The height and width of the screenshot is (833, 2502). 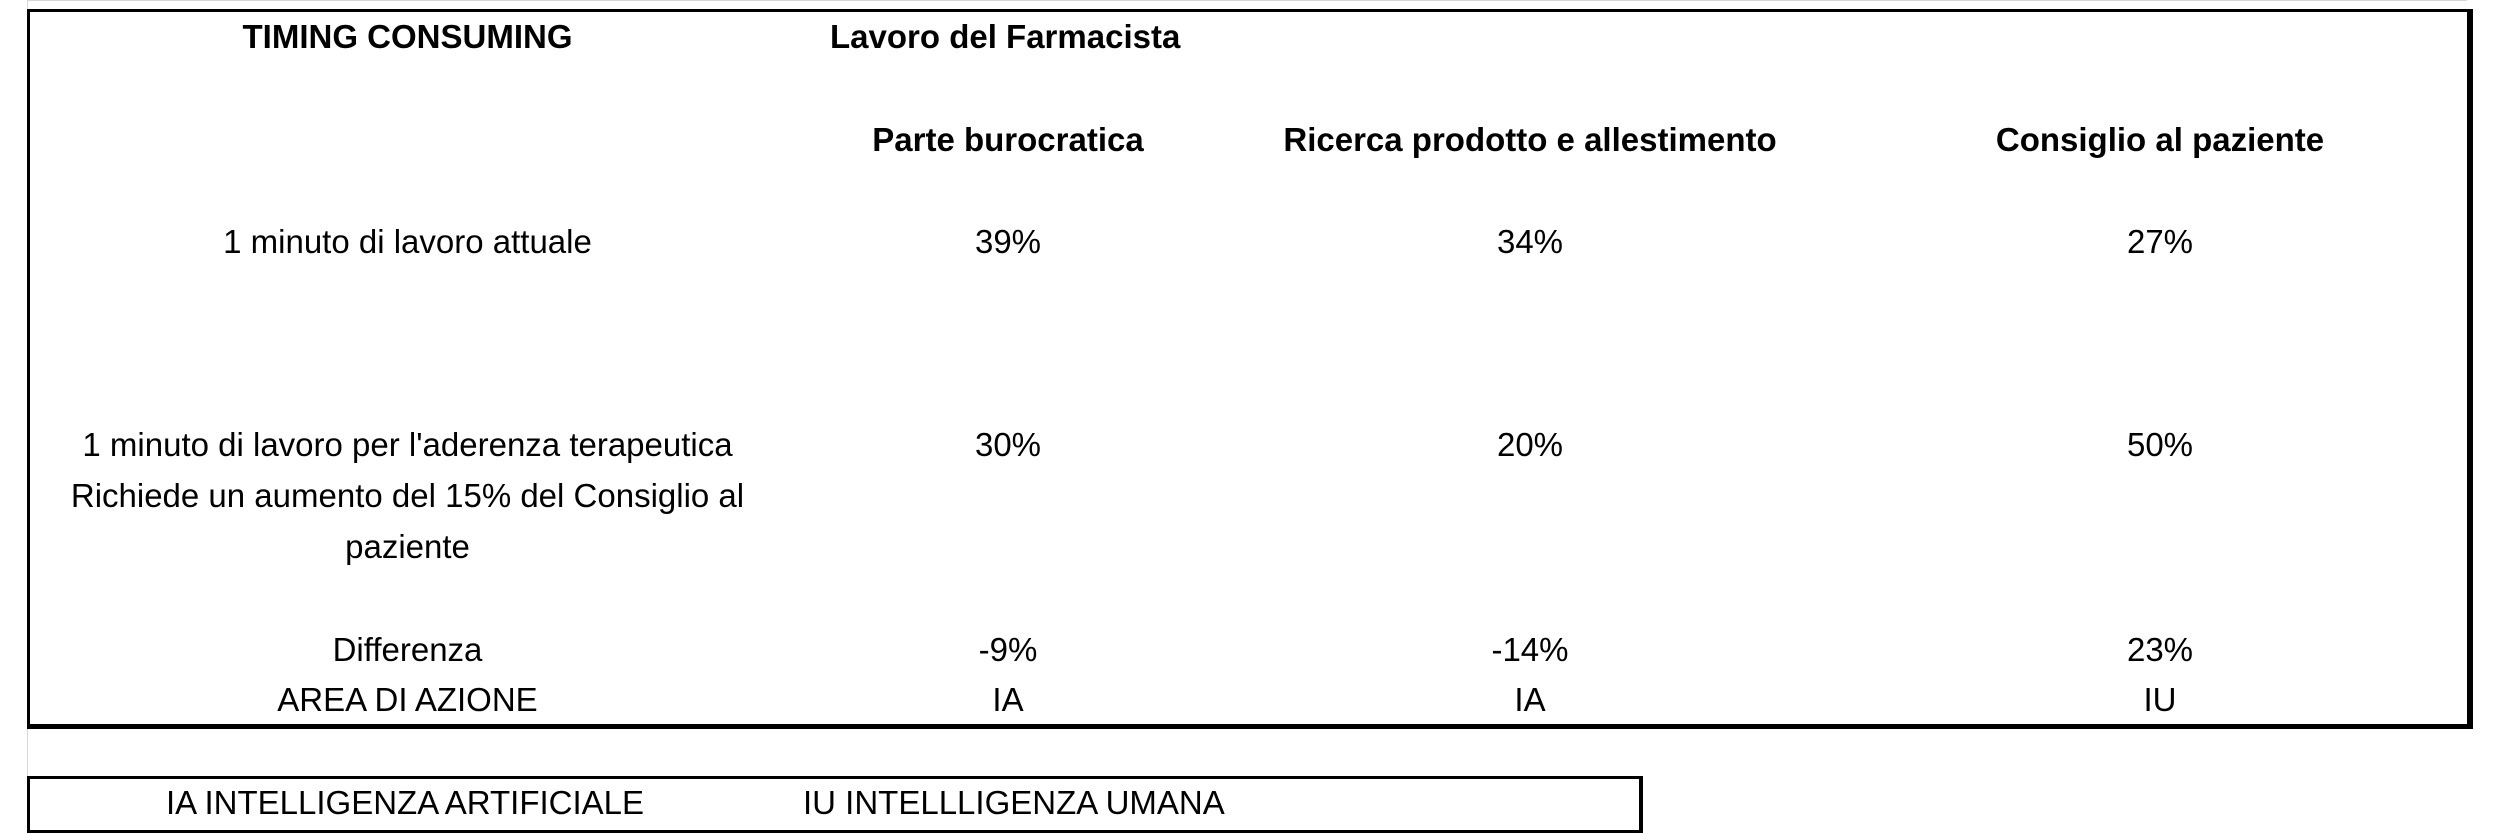 I want to click on adherence-product-research-value: 20%, so click(x=1530, y=444).